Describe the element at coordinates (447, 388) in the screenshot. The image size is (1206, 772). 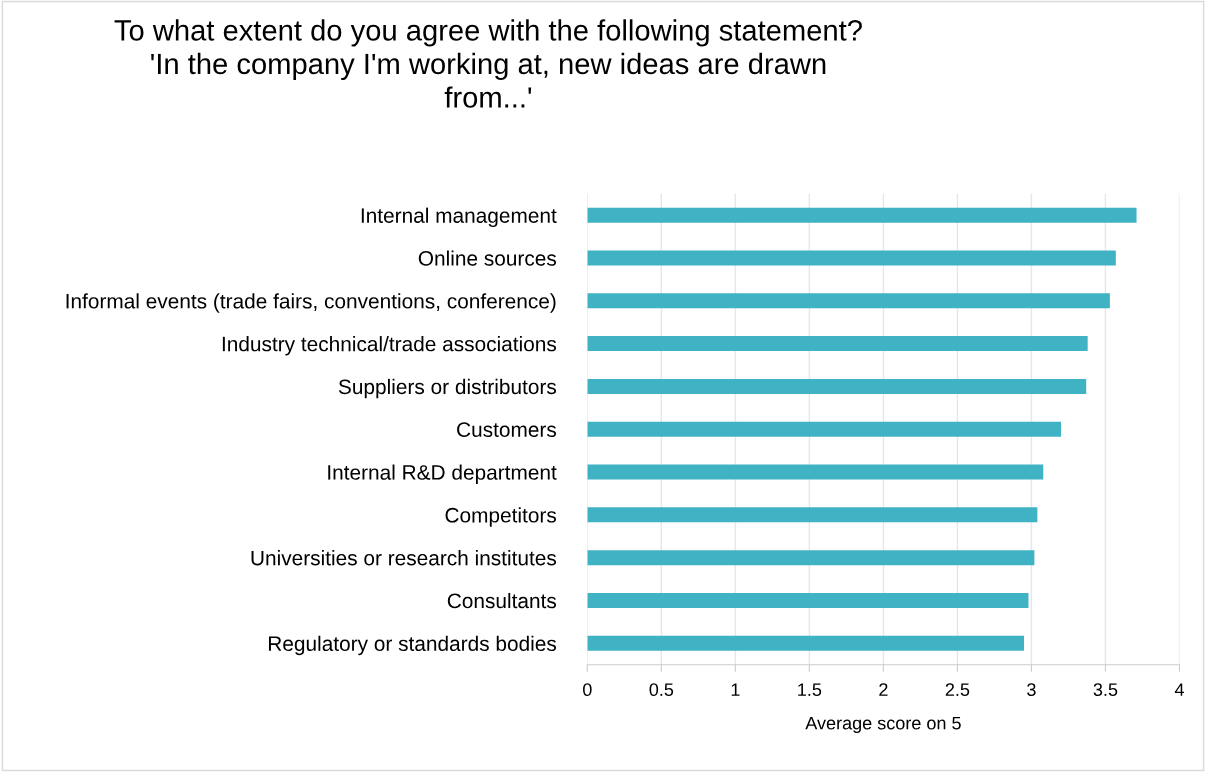
I see `y-tick-label: Suppliers or distributors` at that location.